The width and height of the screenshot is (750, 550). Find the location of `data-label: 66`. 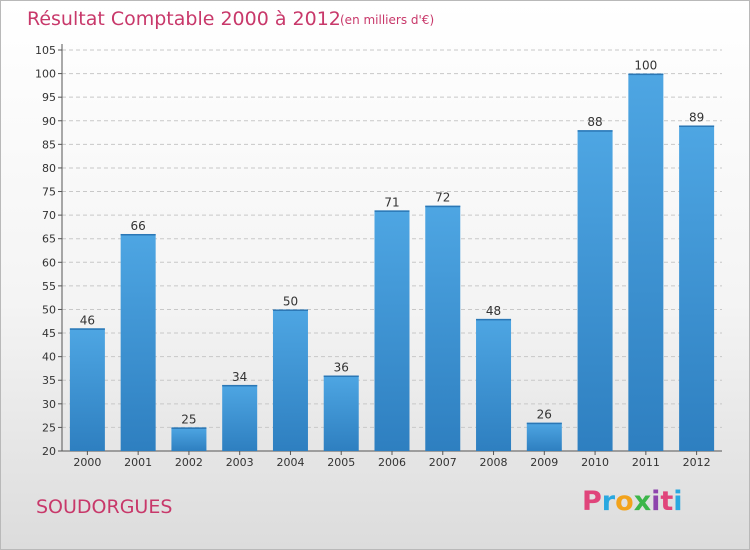

data-label: 66 is located at coordinates (138, 226).